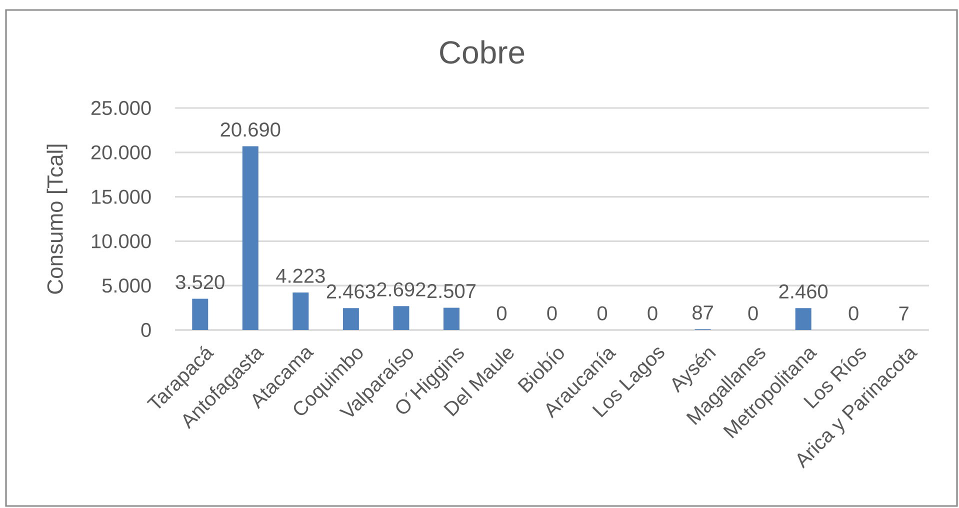 The width and height of the screenshot is (959, 508). Describe the element at coordinates (451, 291) in the screenshot. I see `data-label: 2.507` at that location.